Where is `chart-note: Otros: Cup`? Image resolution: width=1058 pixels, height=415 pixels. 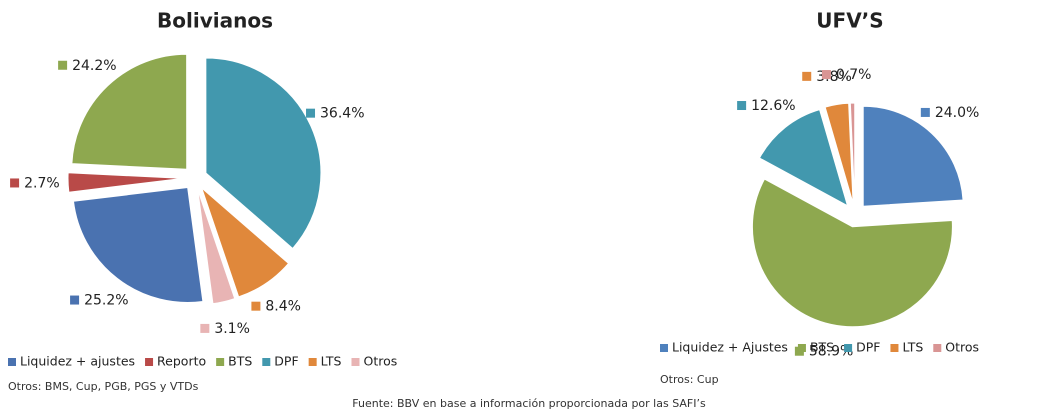
chart-note: Otros: Cup is located at coordinates (689, 379).